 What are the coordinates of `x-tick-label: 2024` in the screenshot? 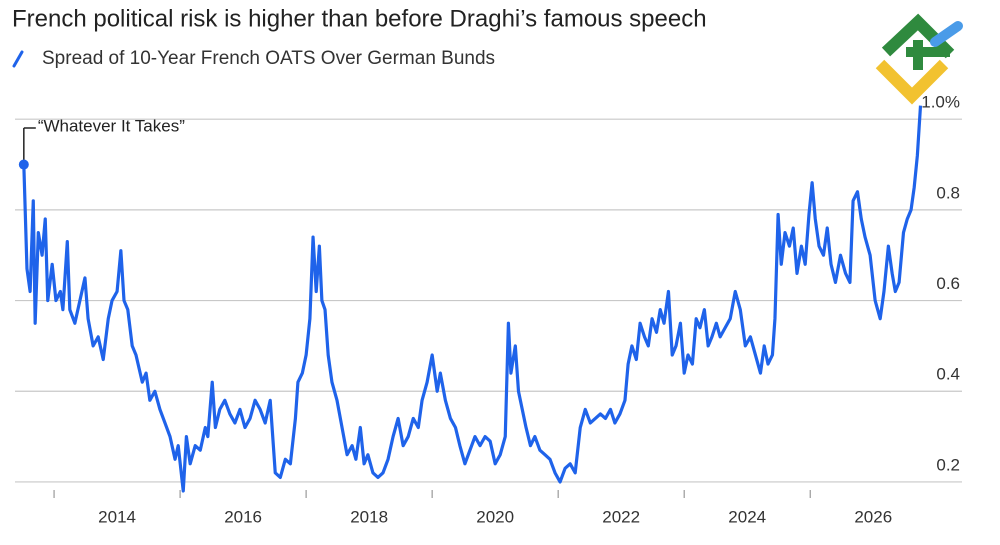 It's located at (747, 516).